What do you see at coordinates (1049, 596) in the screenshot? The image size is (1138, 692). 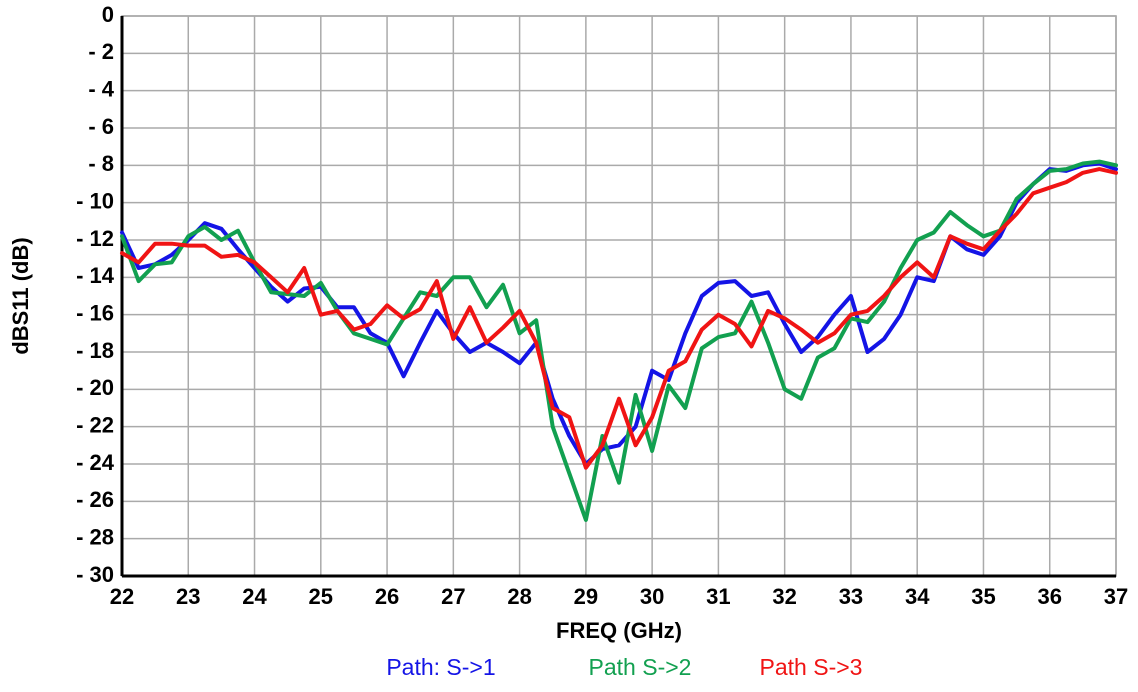 I see `x-tick-label: 36` at bounding box center [1049, 596].